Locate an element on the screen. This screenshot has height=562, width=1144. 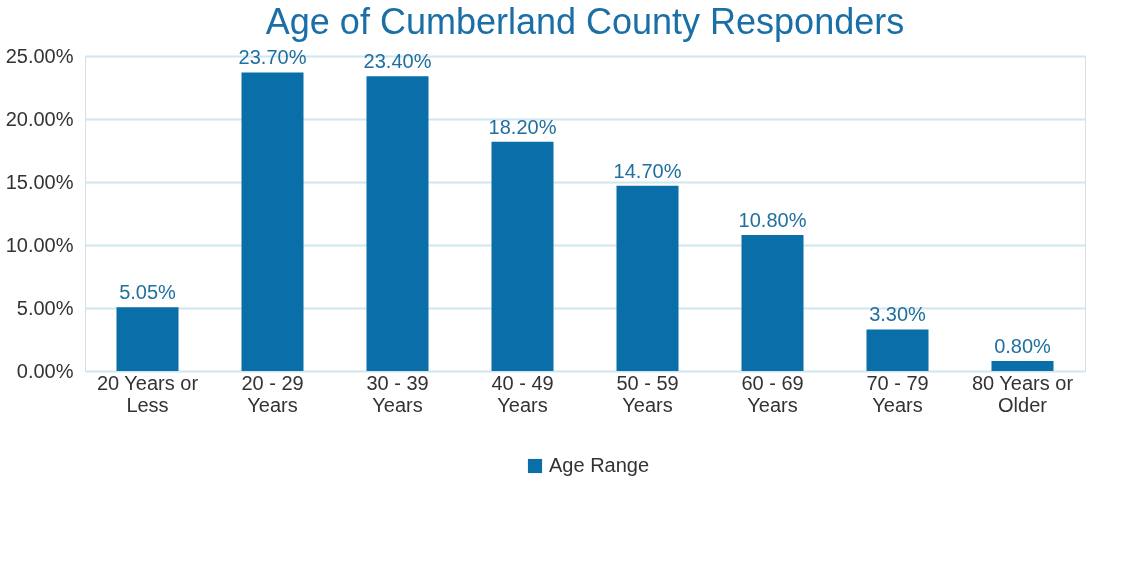
y-tick-label: 25.00% is located at coordinates (39, 55).